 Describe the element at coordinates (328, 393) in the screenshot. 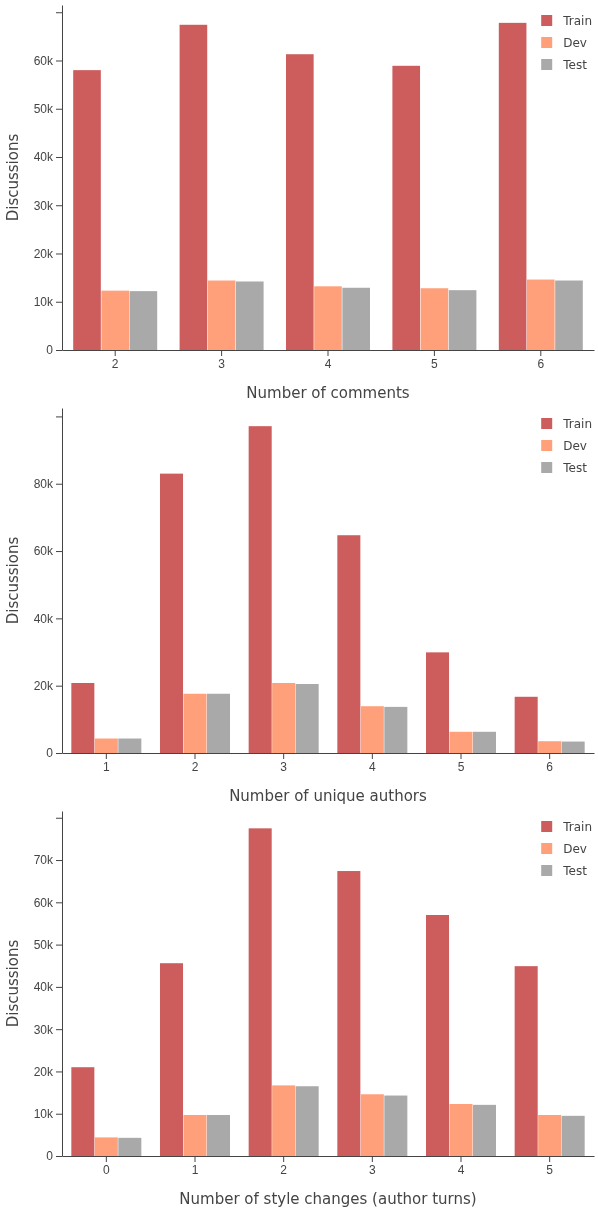

I see `x-axis-title: Number of comments` at that location.